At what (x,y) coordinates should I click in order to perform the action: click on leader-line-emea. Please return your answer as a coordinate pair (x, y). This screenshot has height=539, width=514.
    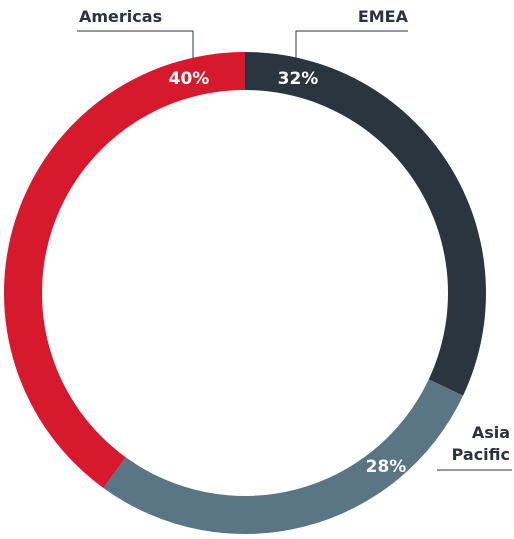
    Looking at the image, I should click on (351, 44).